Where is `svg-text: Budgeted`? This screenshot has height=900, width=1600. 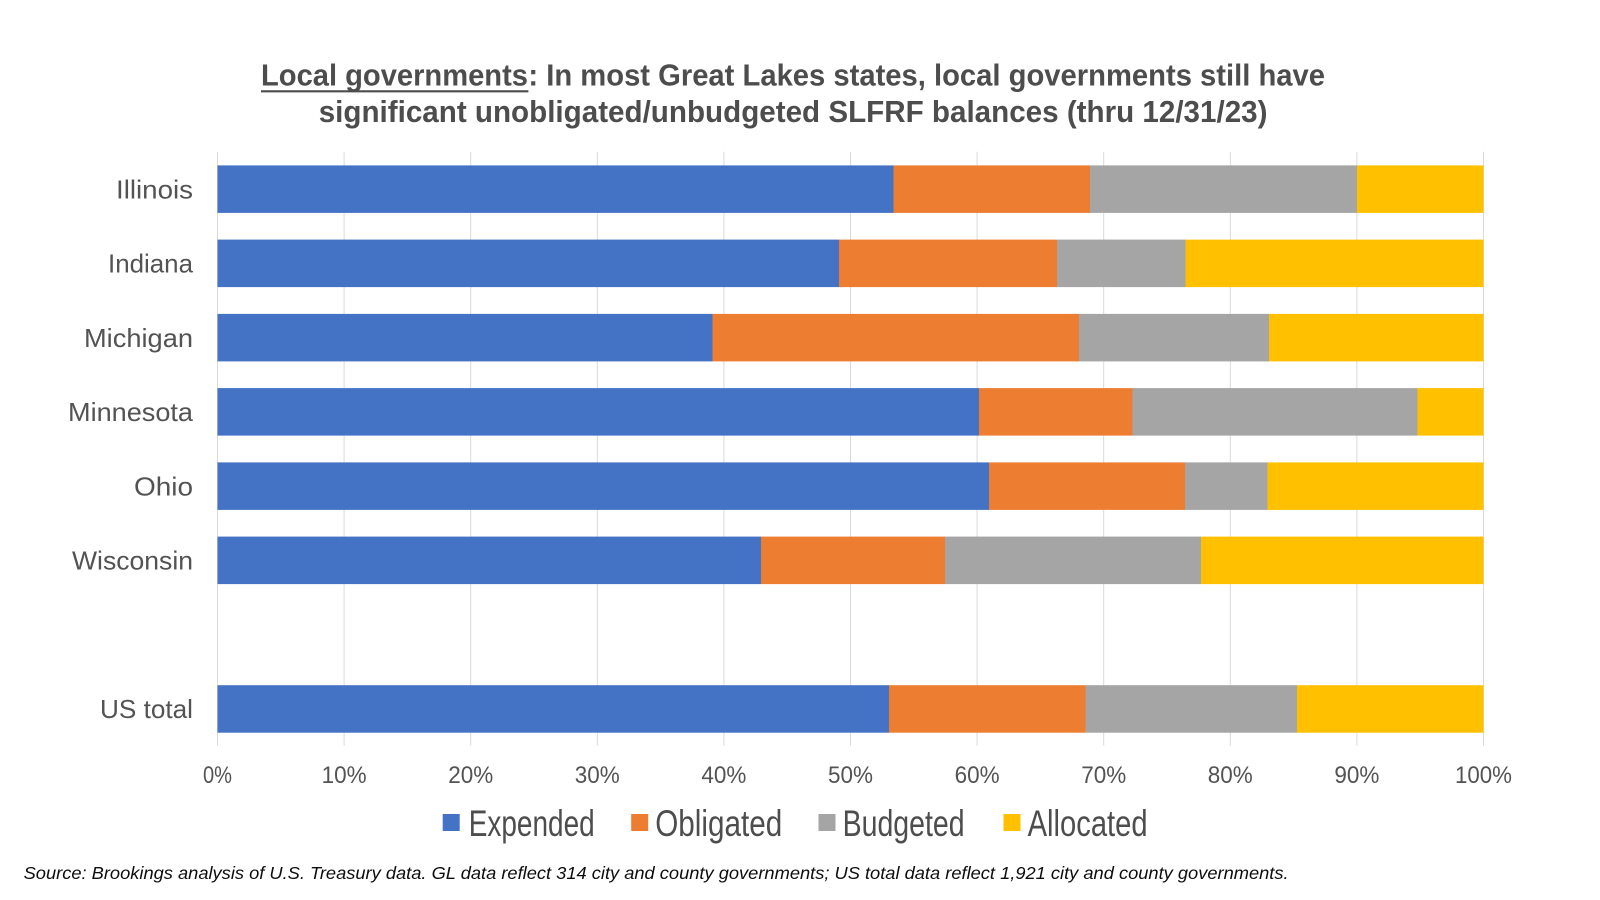
svg-text: Budgeted is located at coordinates (904, 823).